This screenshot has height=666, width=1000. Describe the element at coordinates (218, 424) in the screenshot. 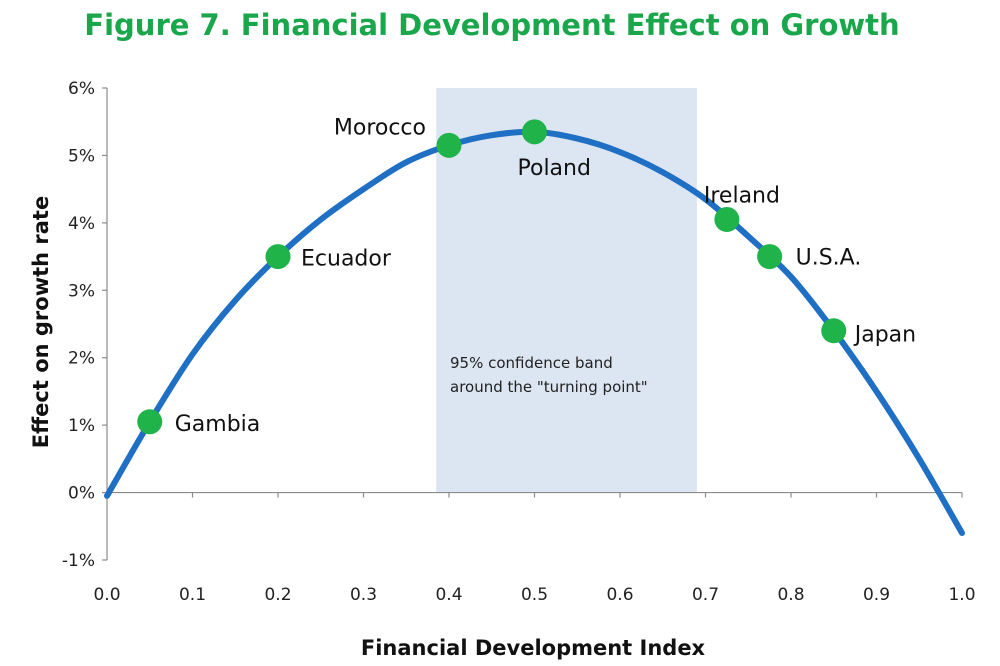

I see `point-label-gambia: Gambia` at that location.